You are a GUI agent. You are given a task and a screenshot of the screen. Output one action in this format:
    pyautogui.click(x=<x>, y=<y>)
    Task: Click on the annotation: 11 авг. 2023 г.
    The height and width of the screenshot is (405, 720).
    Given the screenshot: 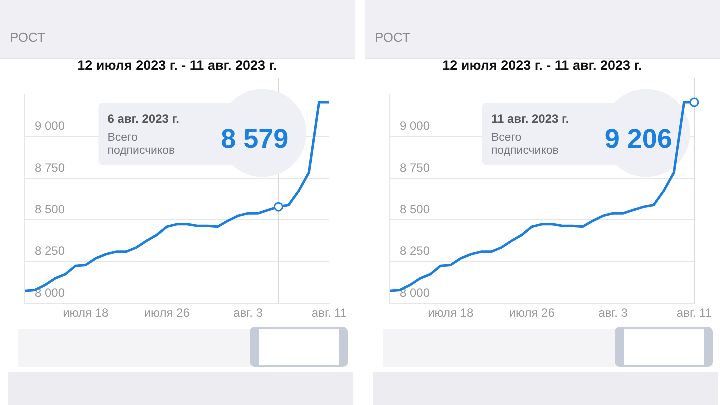 What is the action you would take?
    pyautogui.click(x=530, y=119)
    